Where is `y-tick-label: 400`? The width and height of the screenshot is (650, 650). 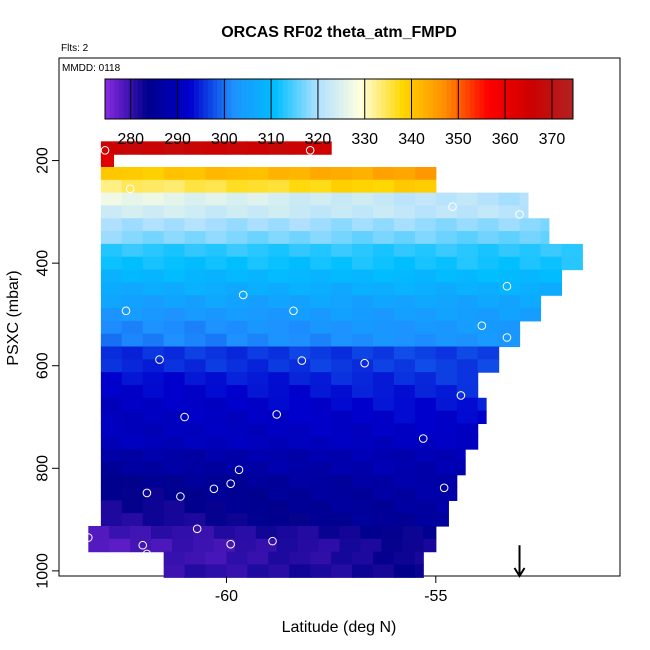 y-tick-label: 400 is located at coordinates (43, 263).